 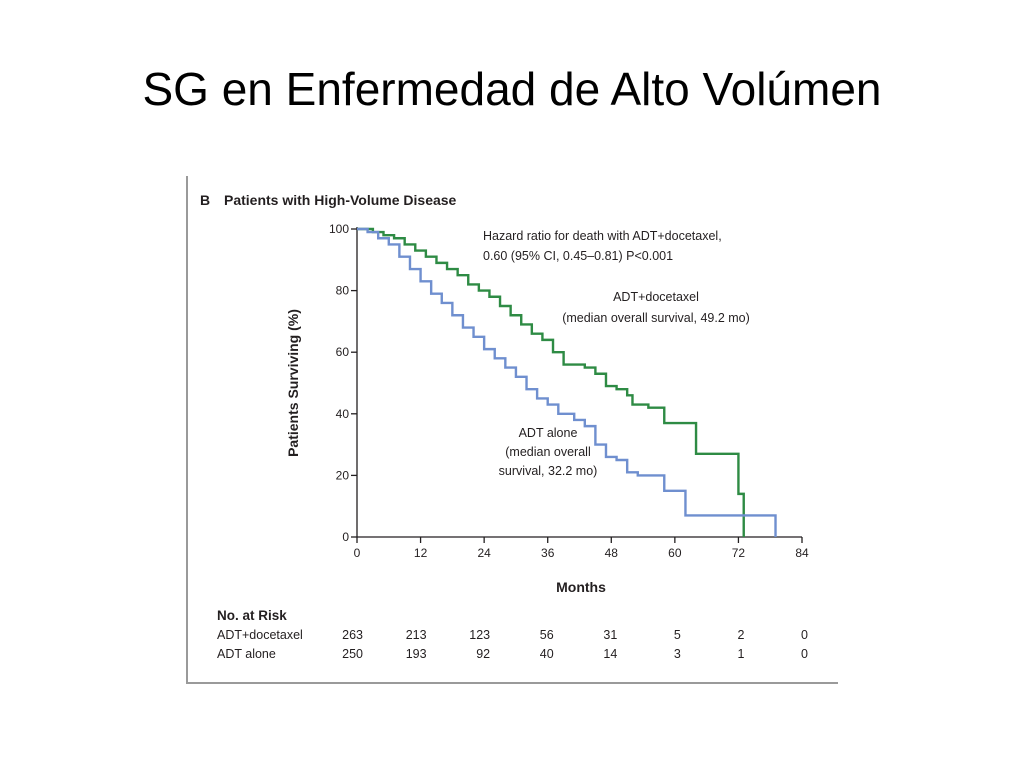 I want to click on adt-alone-annotation-line-1: ADT alone, so click(x=548, y=433).